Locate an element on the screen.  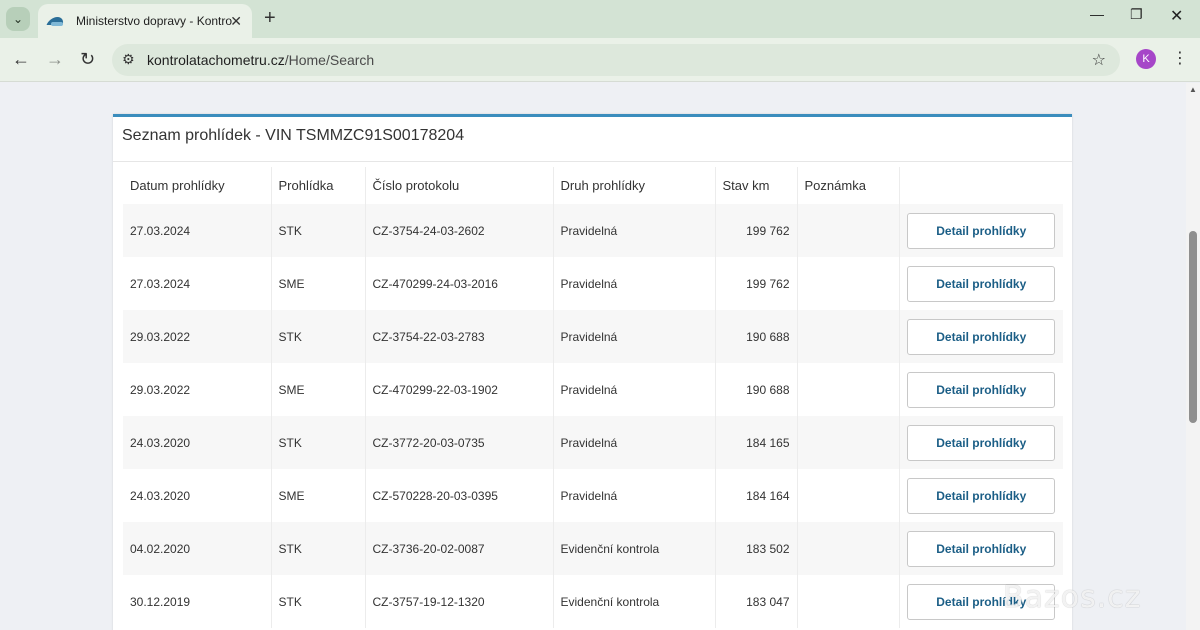
card-title: Seznam prohlídek - VIN TSMMZC91S00178204 is located at coordinates (293, 135).